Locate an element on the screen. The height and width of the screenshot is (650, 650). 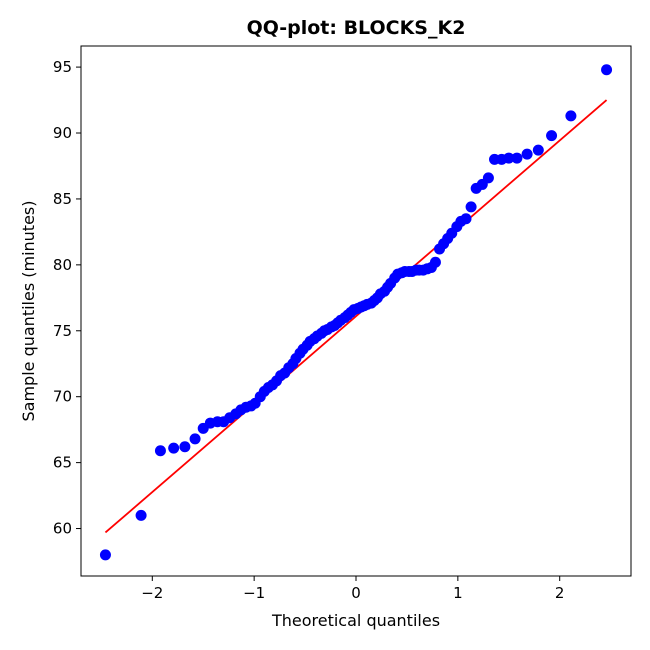
y-tick-label: 80 is located at coordinates (62, 265).